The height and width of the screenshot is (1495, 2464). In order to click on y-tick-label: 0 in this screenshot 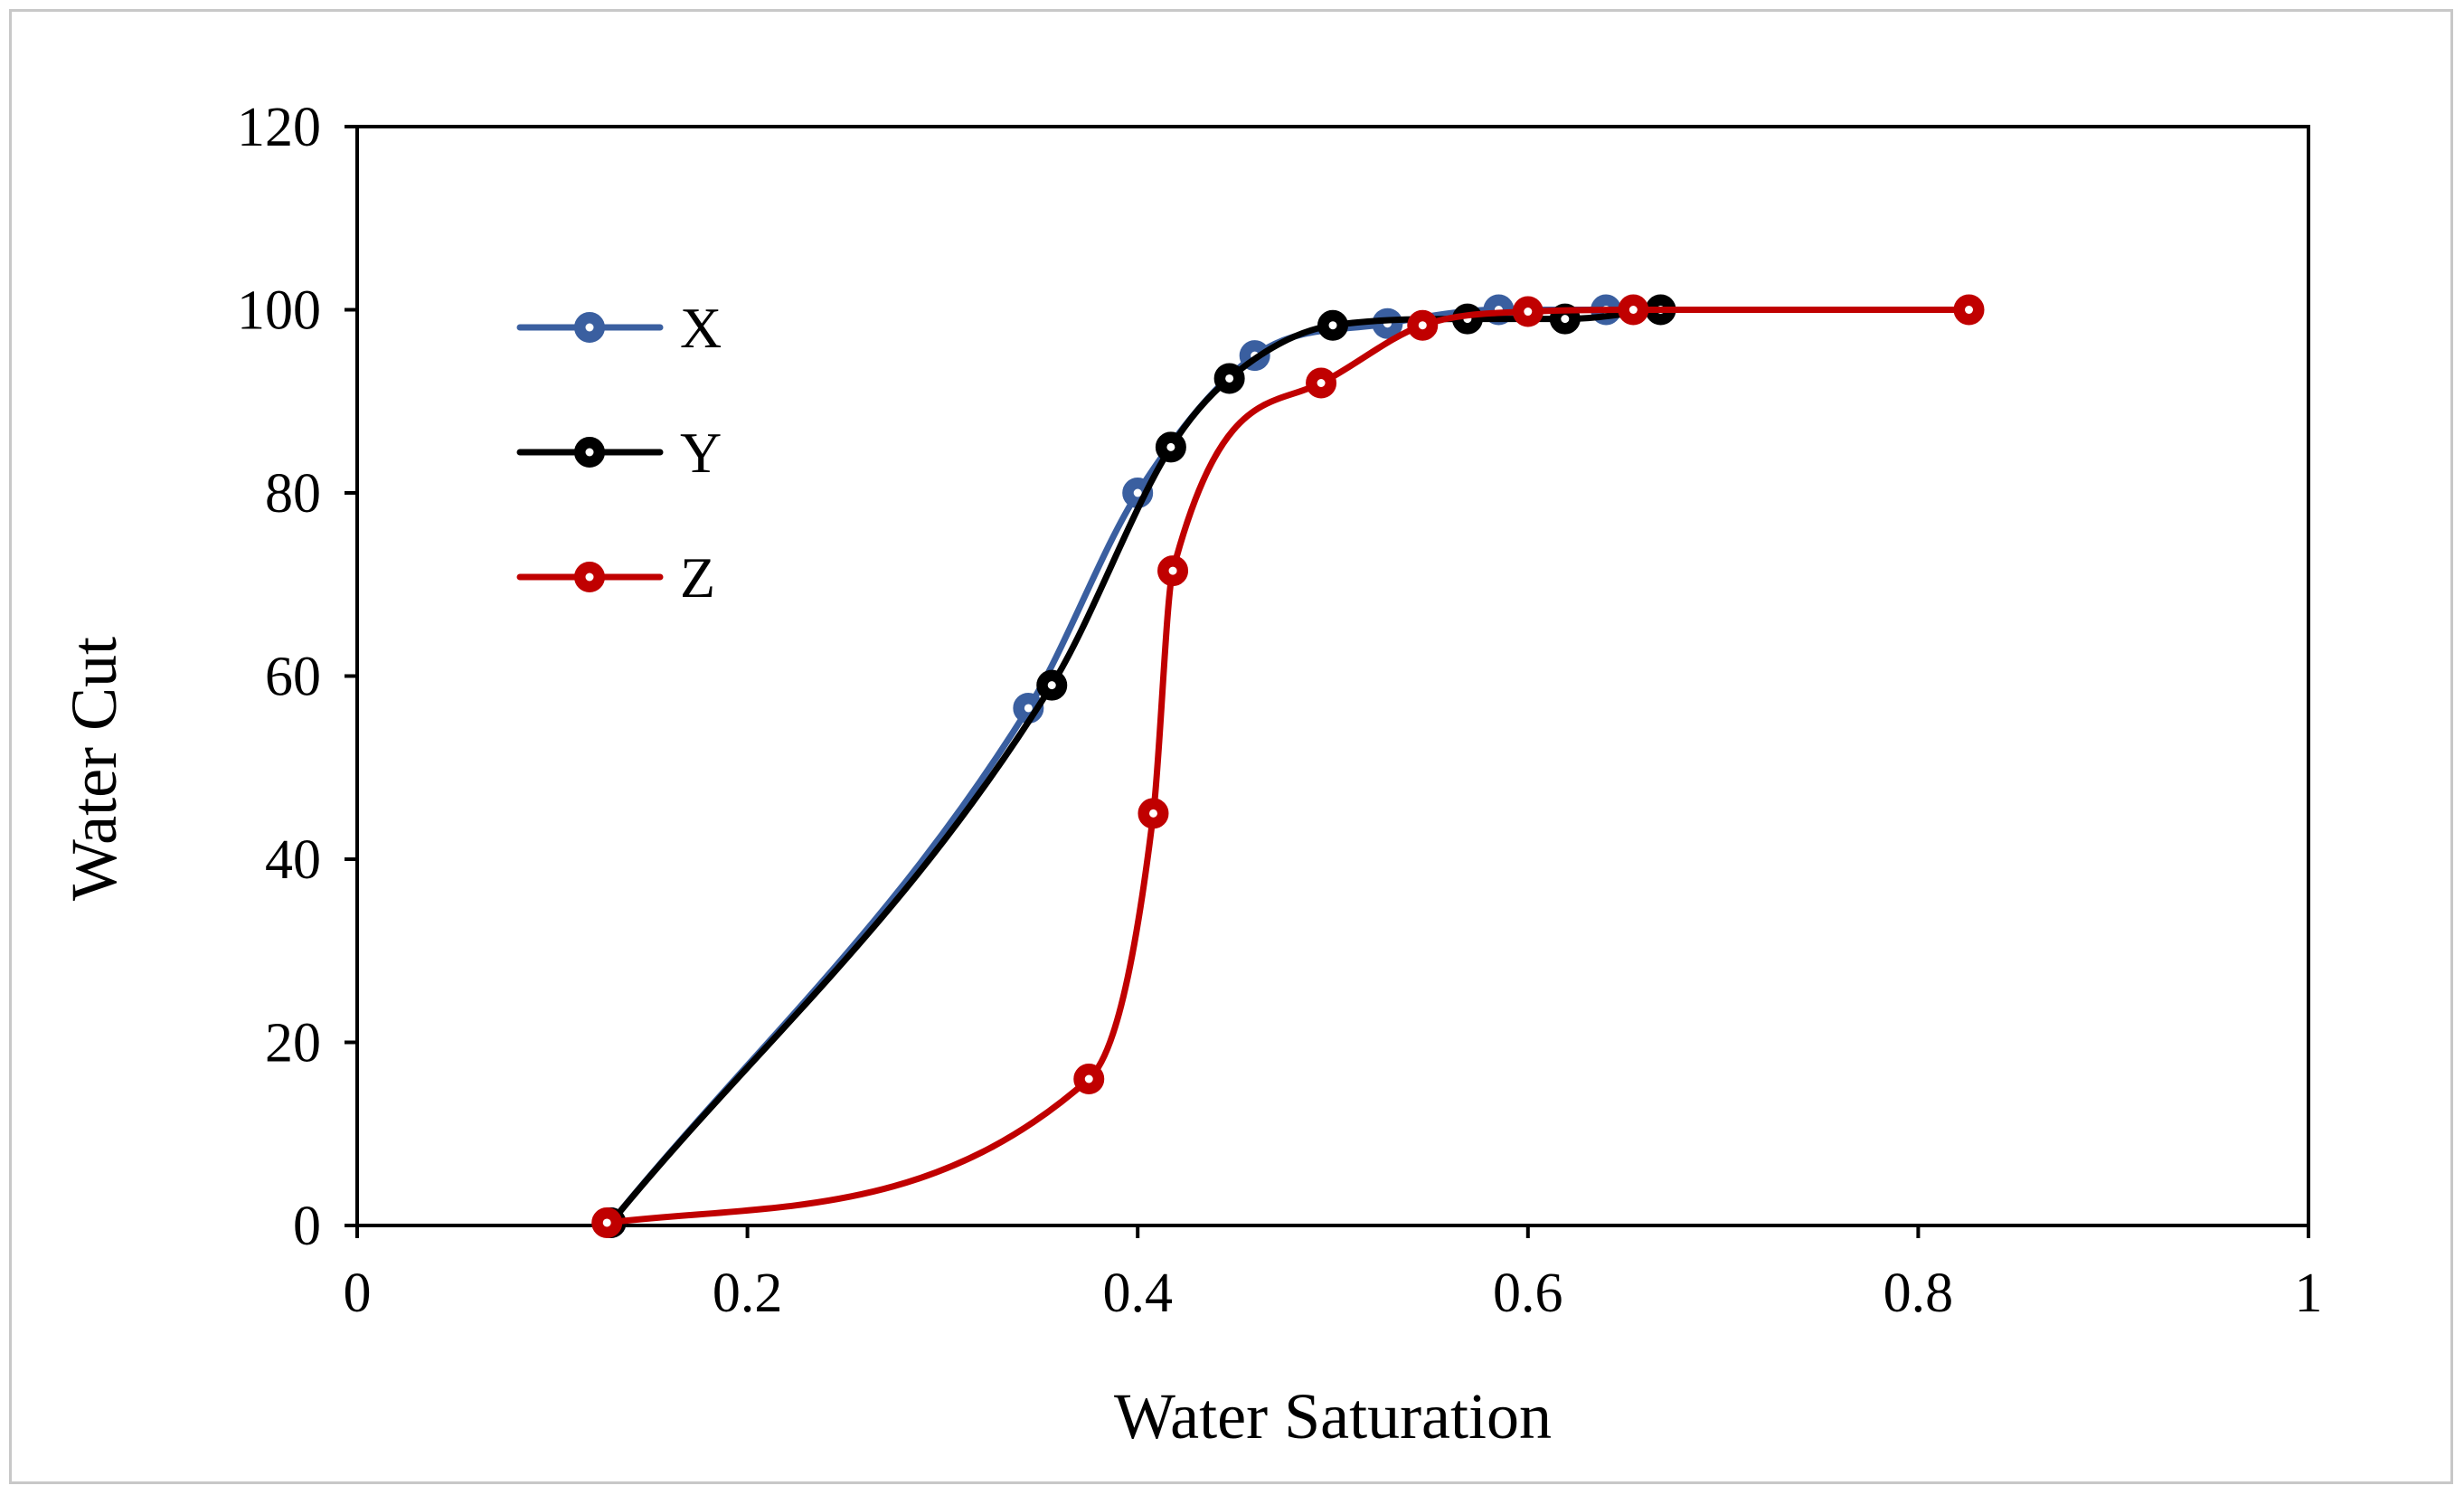, I will do `click(307, 1226)`.